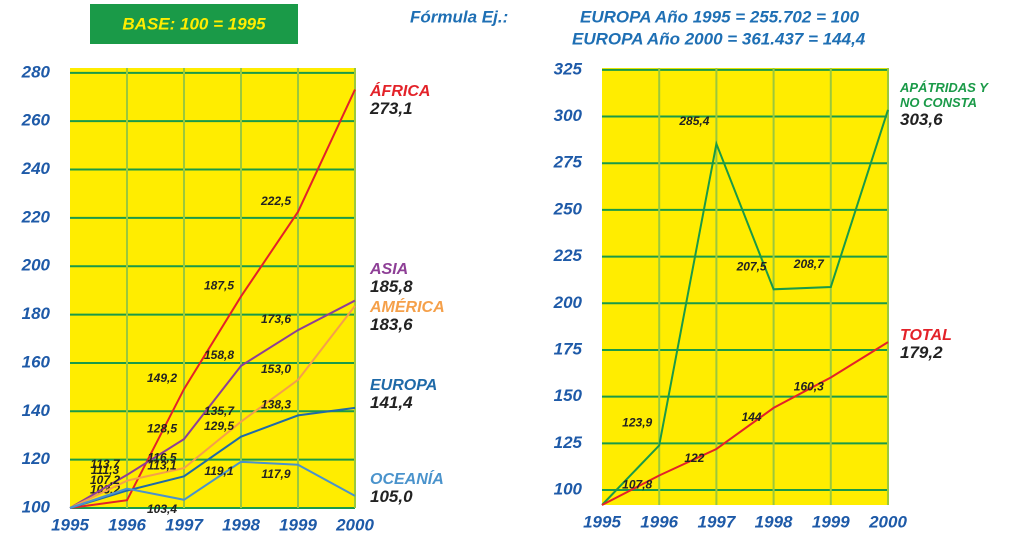 The image size is (1010, 537). Describe the element at coordinates (219, 411) in the screenshot. I see `value-label: 135,7` at that location.